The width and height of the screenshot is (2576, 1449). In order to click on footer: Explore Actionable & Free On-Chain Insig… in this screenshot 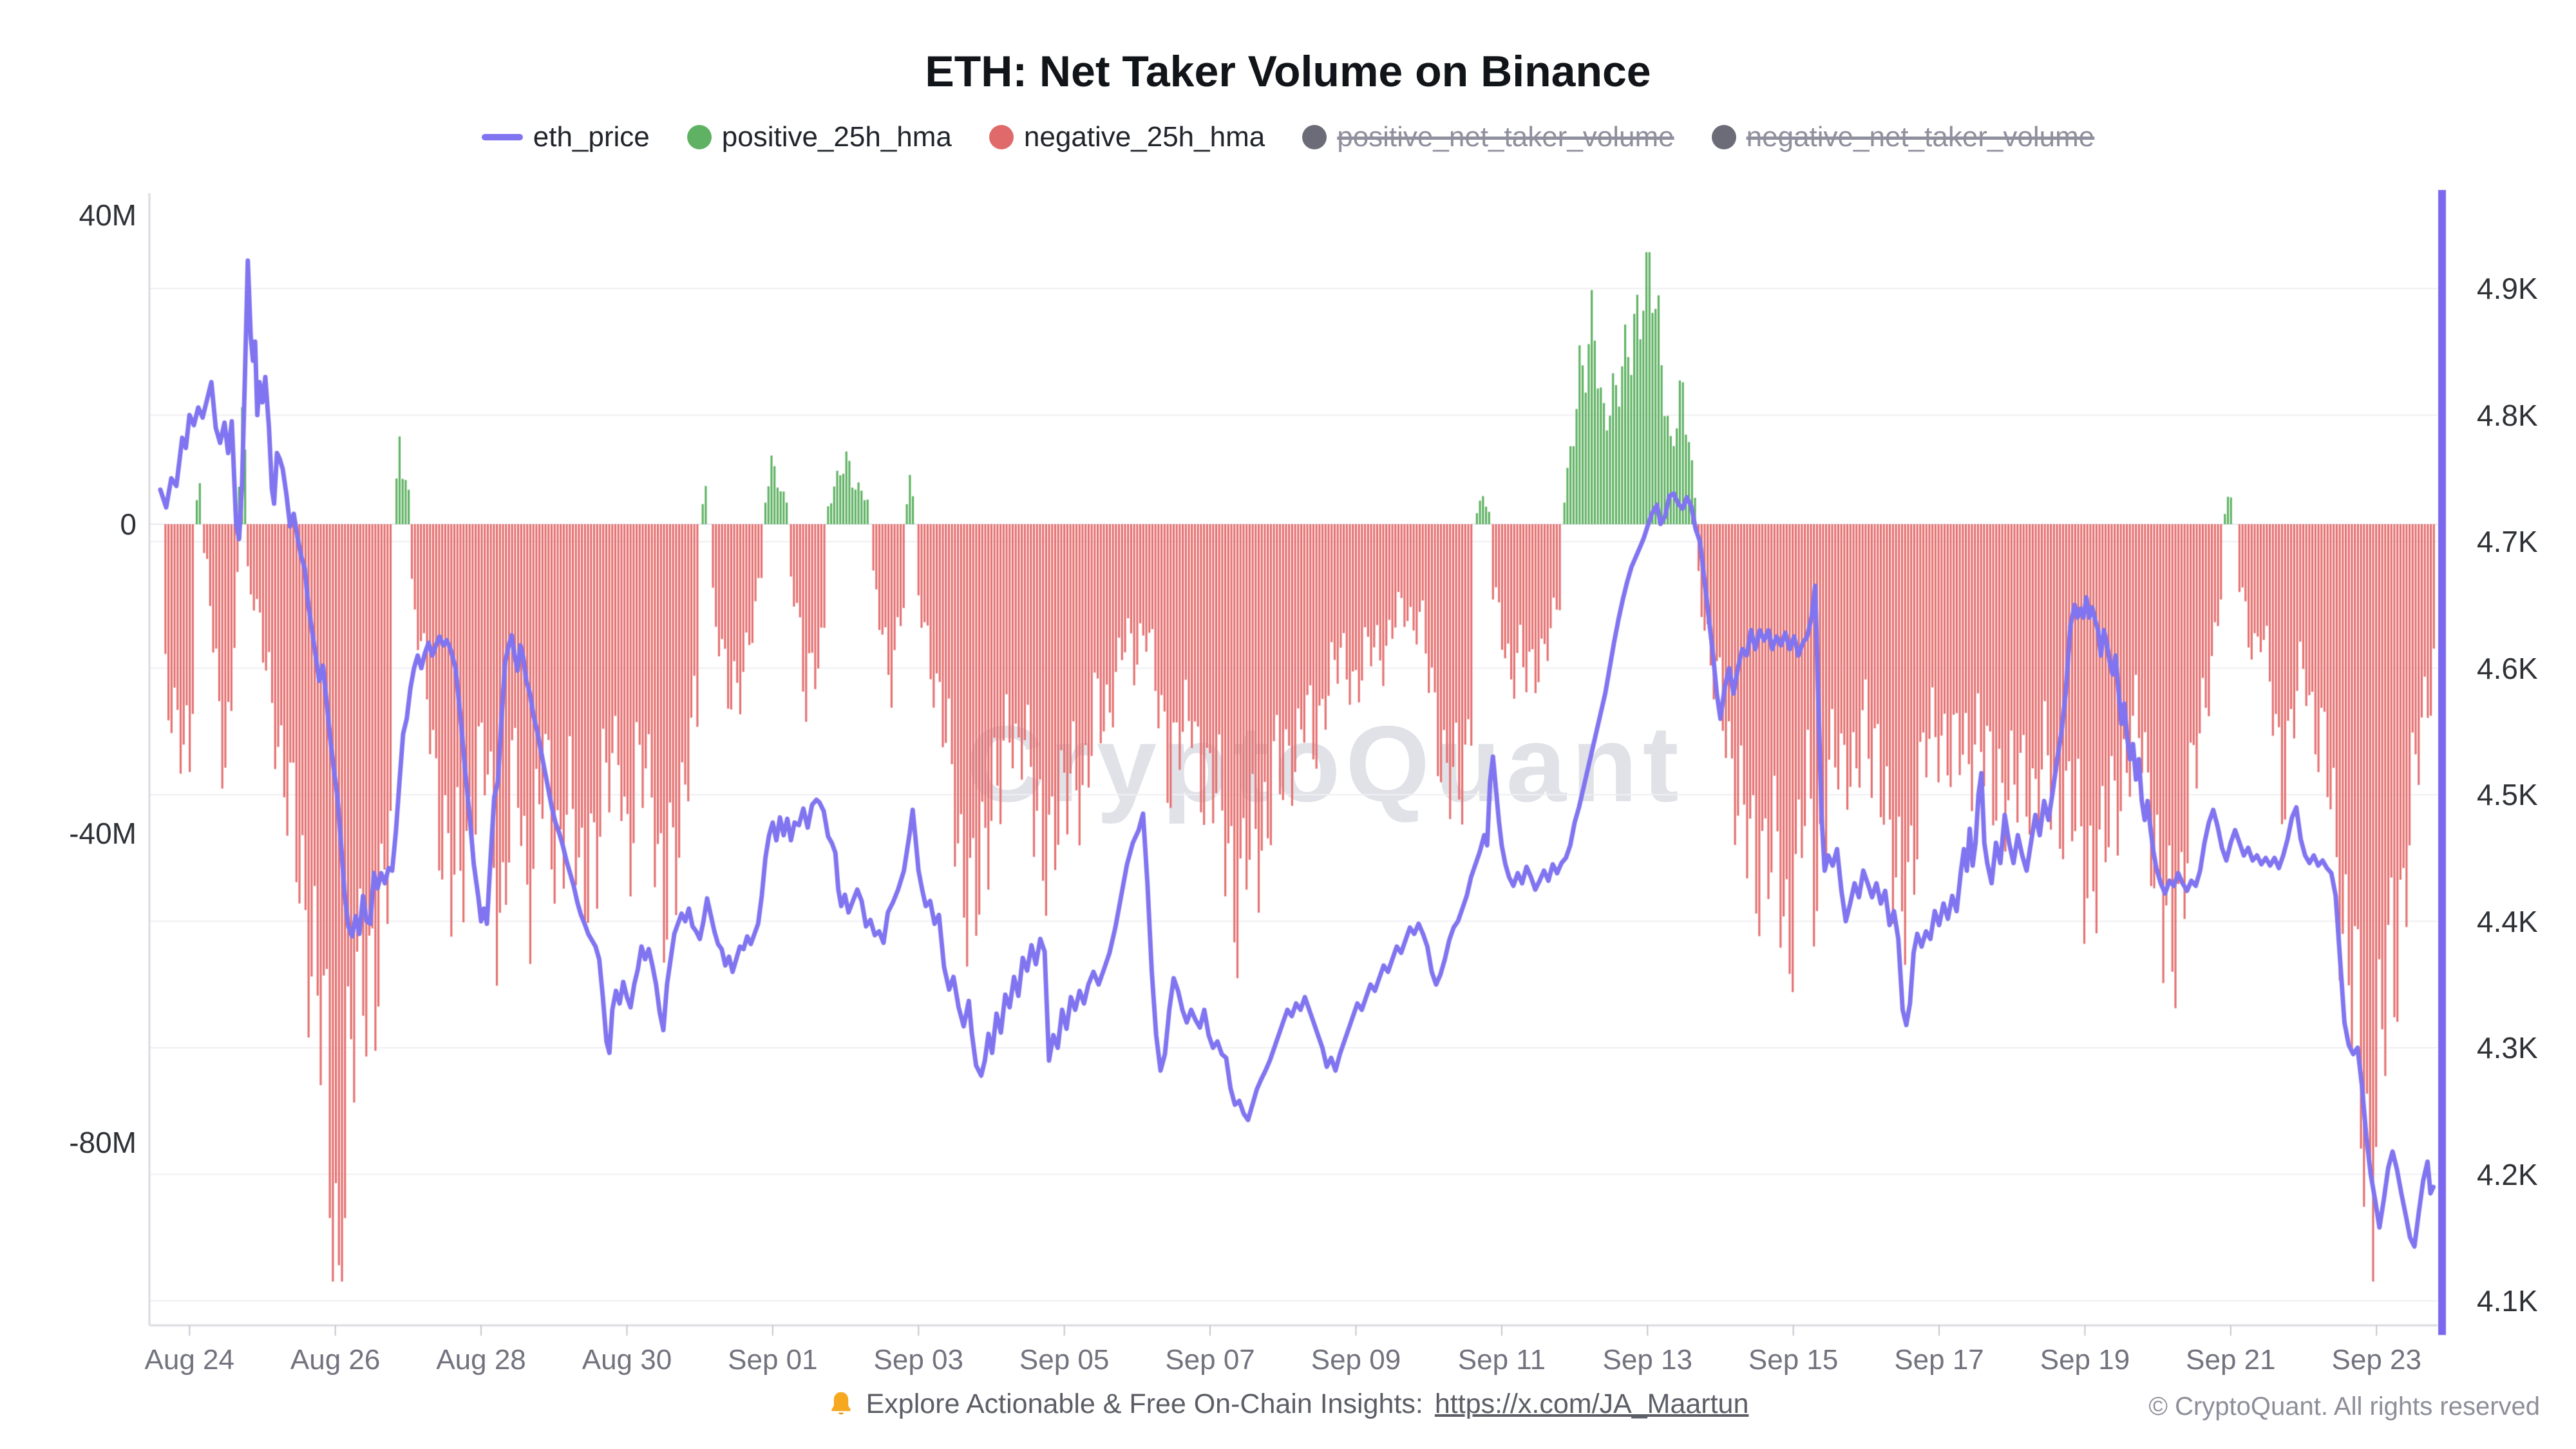, I will do `click(1288, 1404)`.